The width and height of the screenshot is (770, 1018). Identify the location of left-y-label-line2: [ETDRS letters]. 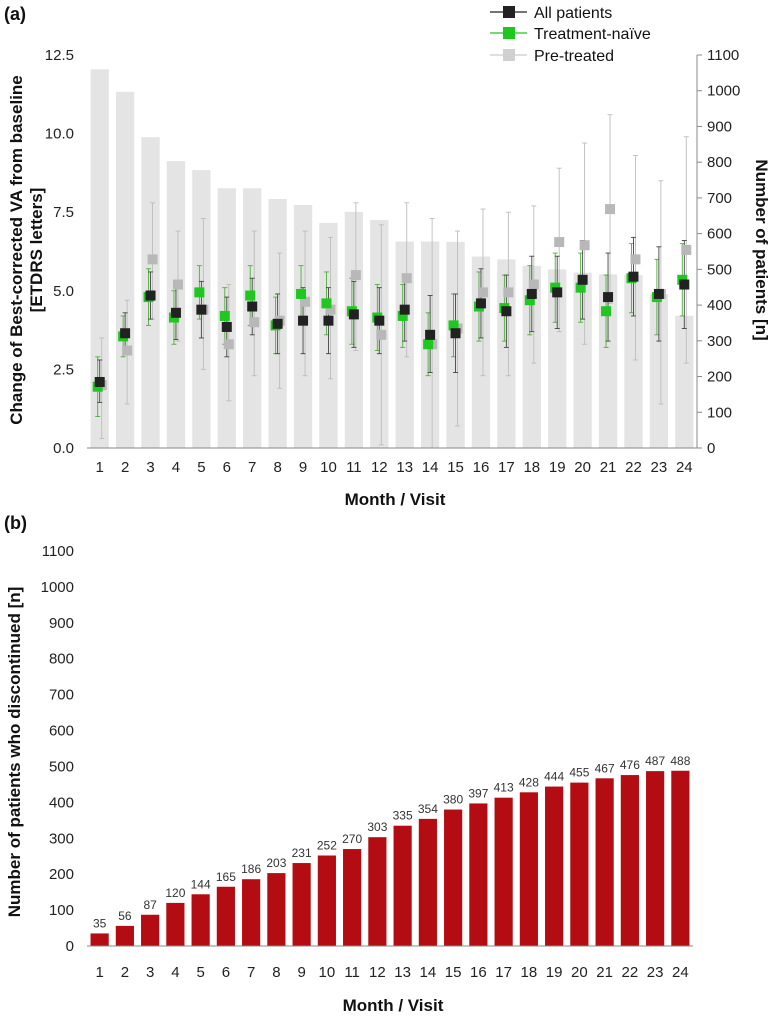
(36, 250).